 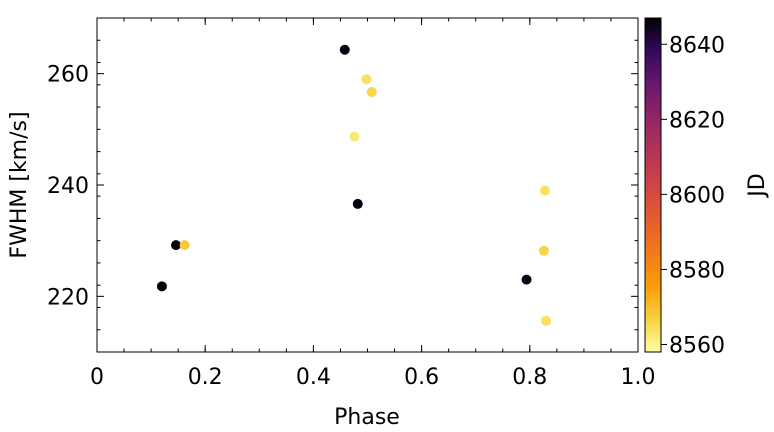 What do you see at coordinates (421, 377) in the screenshot?
I see `x-tick-label: 0.6` at bounding box center [421, 377].